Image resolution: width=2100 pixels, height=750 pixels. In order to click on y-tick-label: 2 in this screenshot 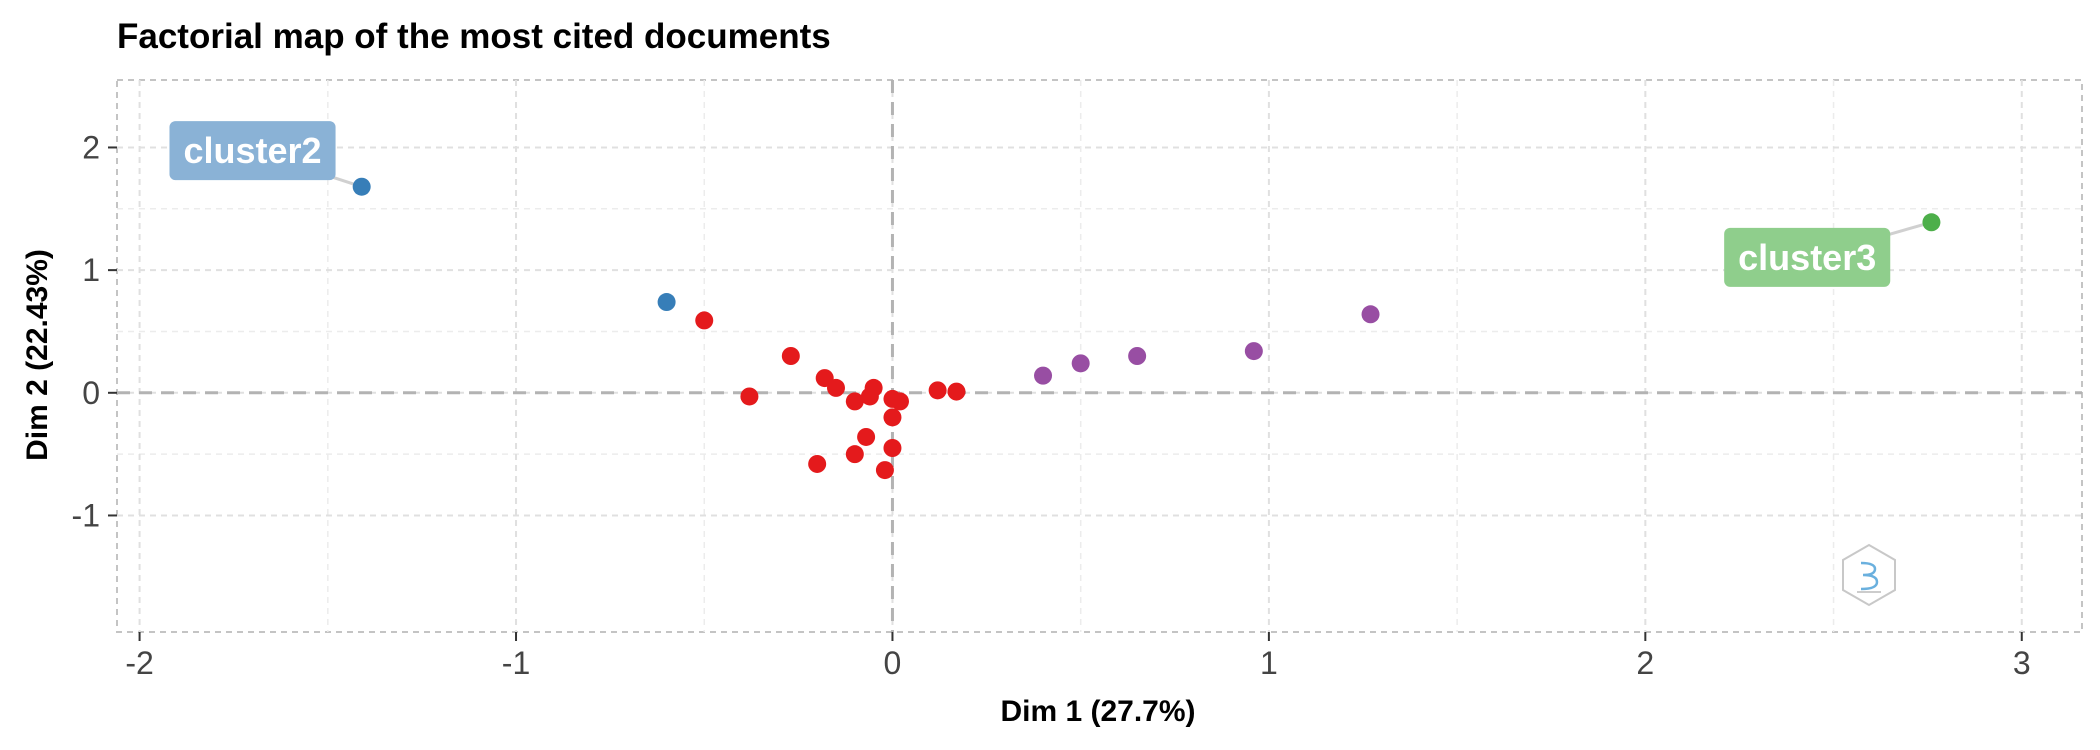, I will do `click(91, 147)`.